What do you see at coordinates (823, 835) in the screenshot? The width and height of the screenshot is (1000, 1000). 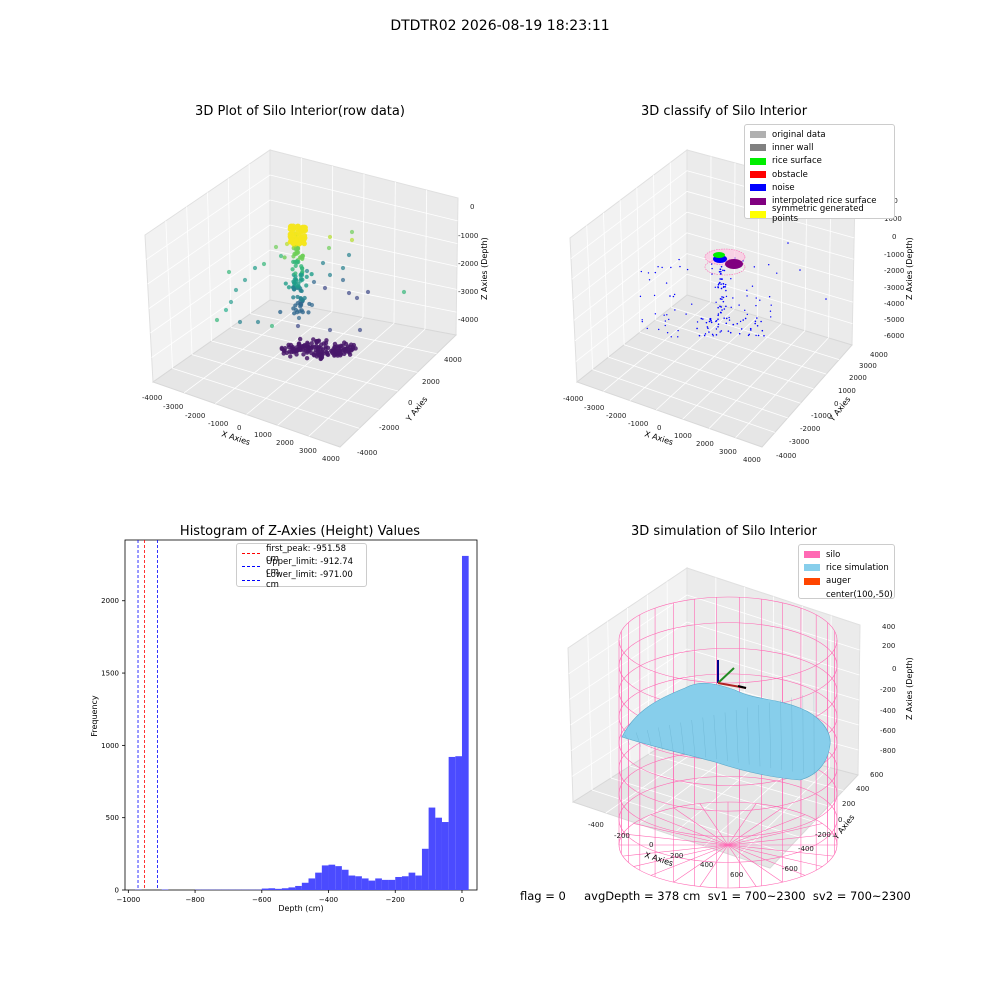 I see `y-tick: -200` at bounding box center [823, 835].